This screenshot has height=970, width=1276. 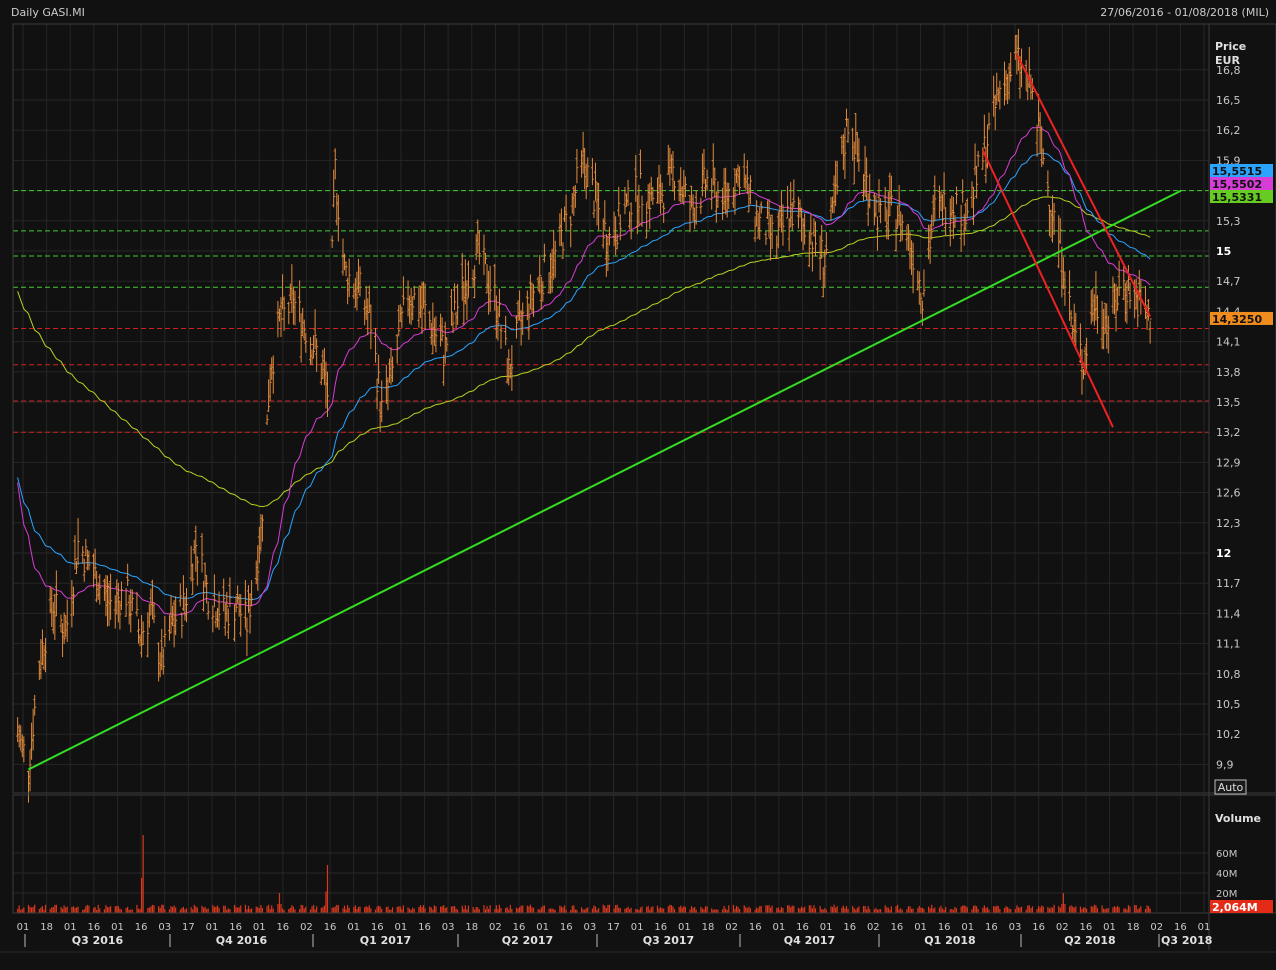 I want to click on price-axis-unit: EUR, so click(x=1227, y=60).